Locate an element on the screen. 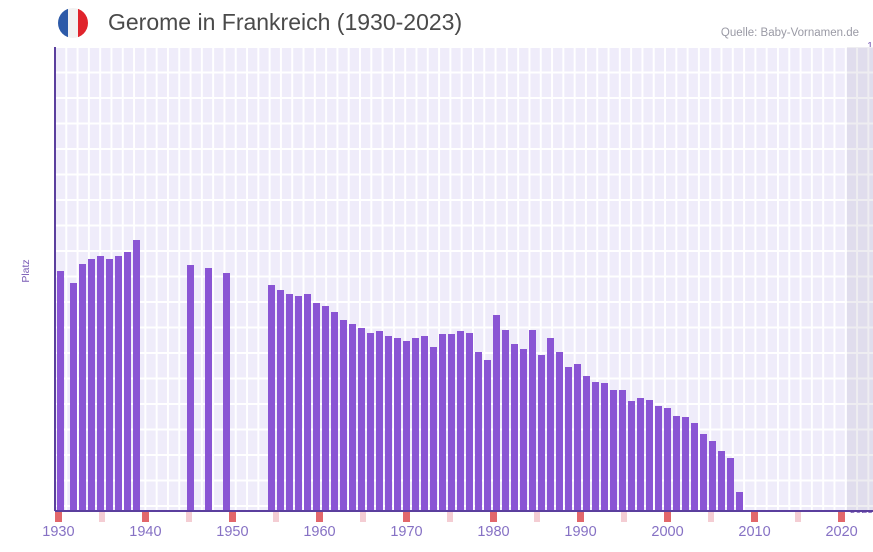 The width and height of the screenshot is (873, 552). bar-1959 is located at coordinates (307, 402).